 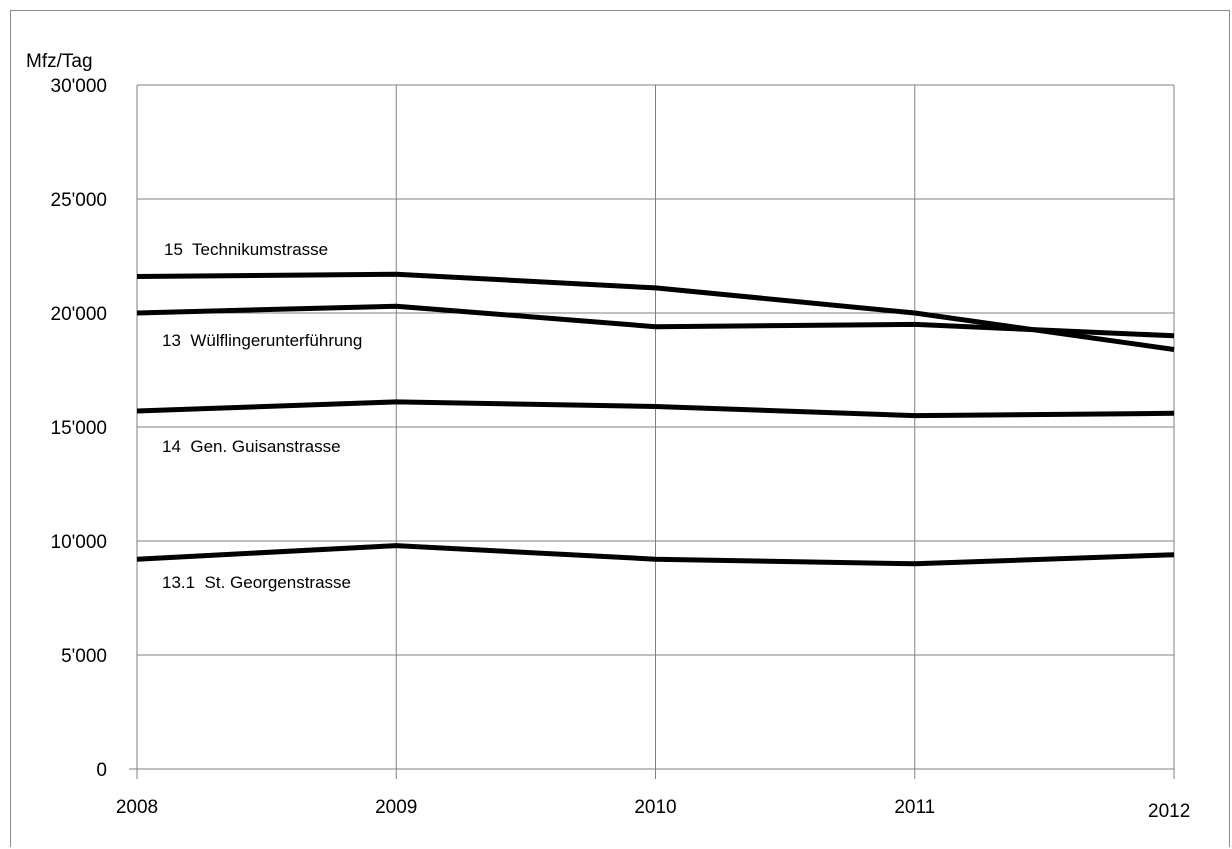 What do you see at coordinates (655, 807) in the screenshot?
I see `x-tick-label: 2010` at bounding box center [655, 807].